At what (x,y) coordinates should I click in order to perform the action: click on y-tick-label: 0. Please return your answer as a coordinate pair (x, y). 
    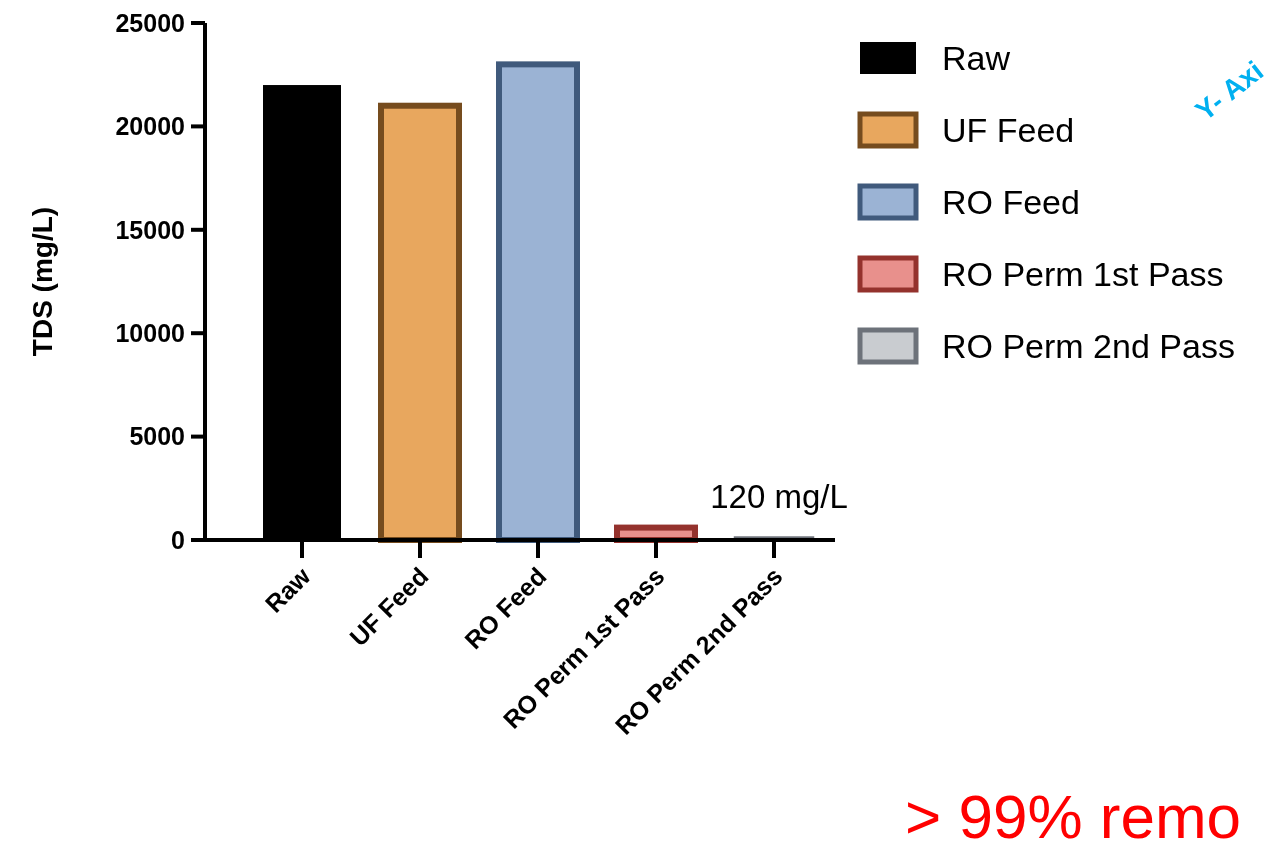
    Looking at the image, I should click on (178, 539).